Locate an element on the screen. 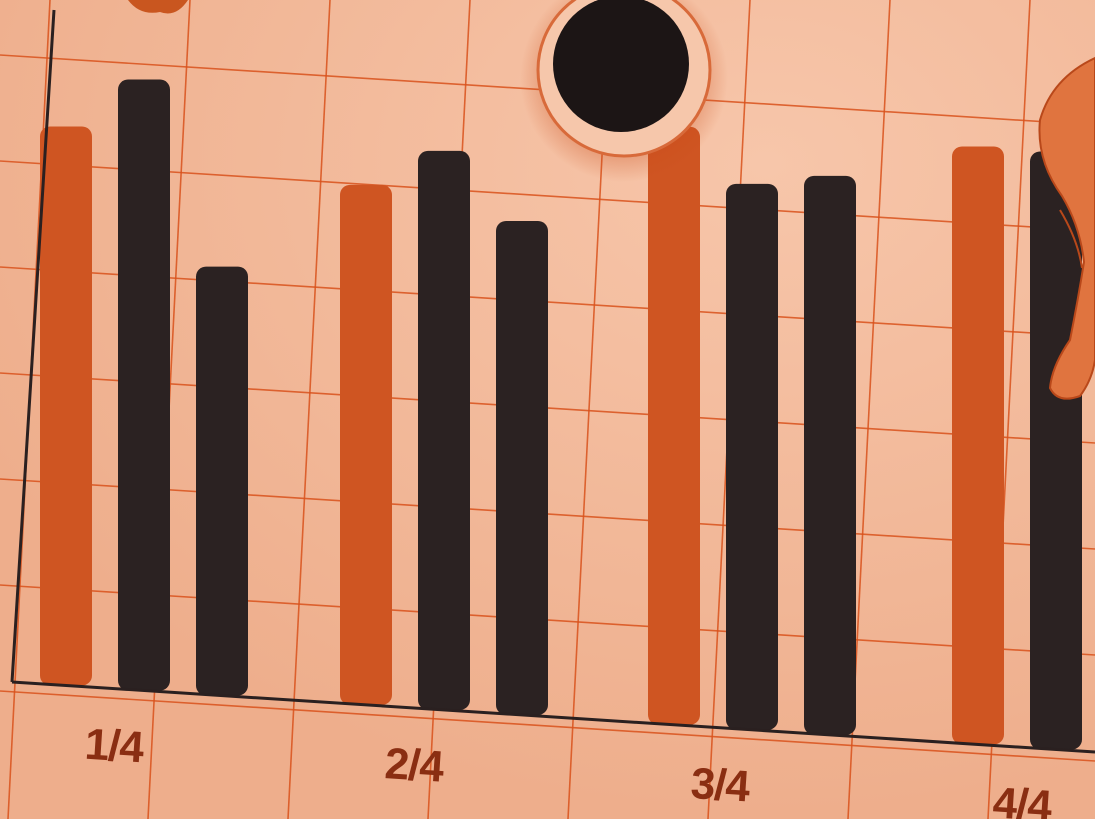  coffee-cup is located at coordinates (624, 91).